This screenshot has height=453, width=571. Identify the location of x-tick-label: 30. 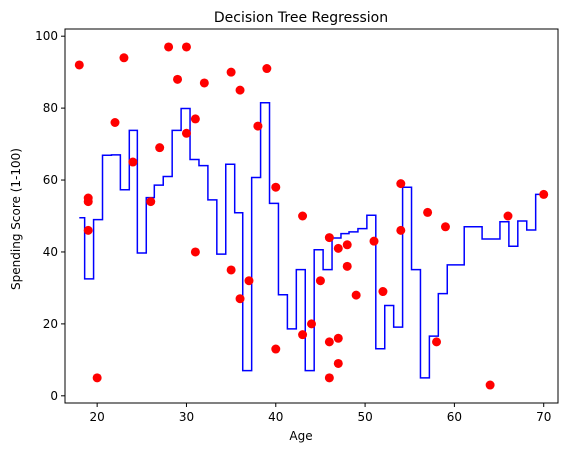
(186, 417).